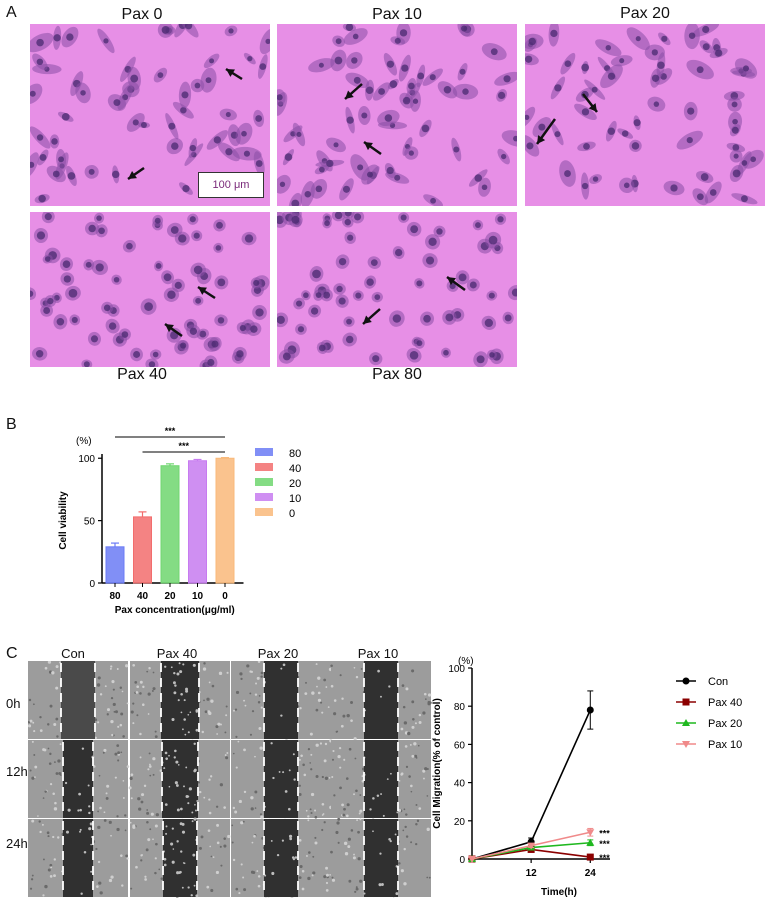  I want to click on panel-c-letter: C, so click(12, 653).